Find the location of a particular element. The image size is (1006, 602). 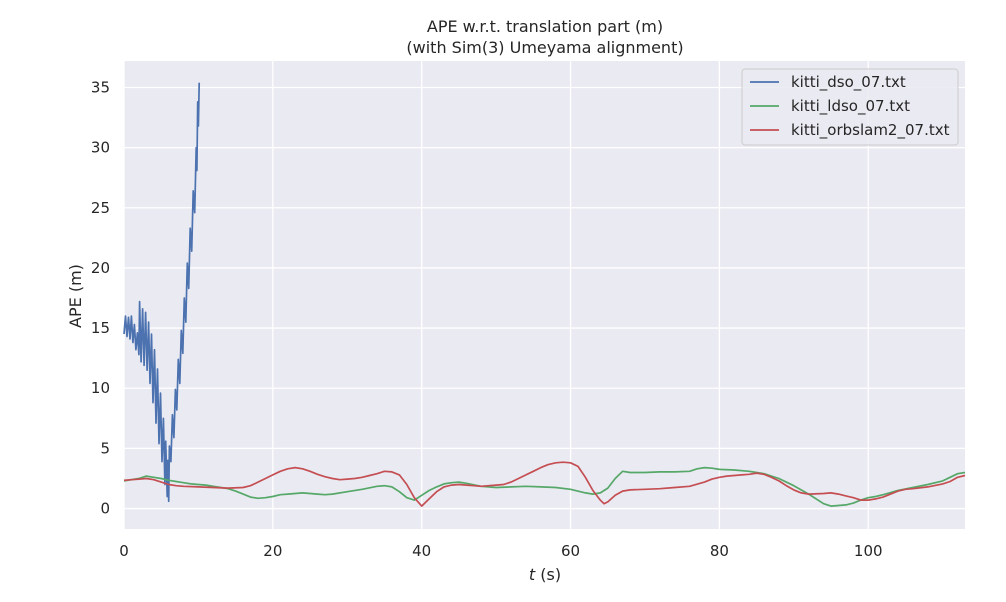

legend-item: kitti_orbslam2_07.txt is located at coordinates (850, 130).